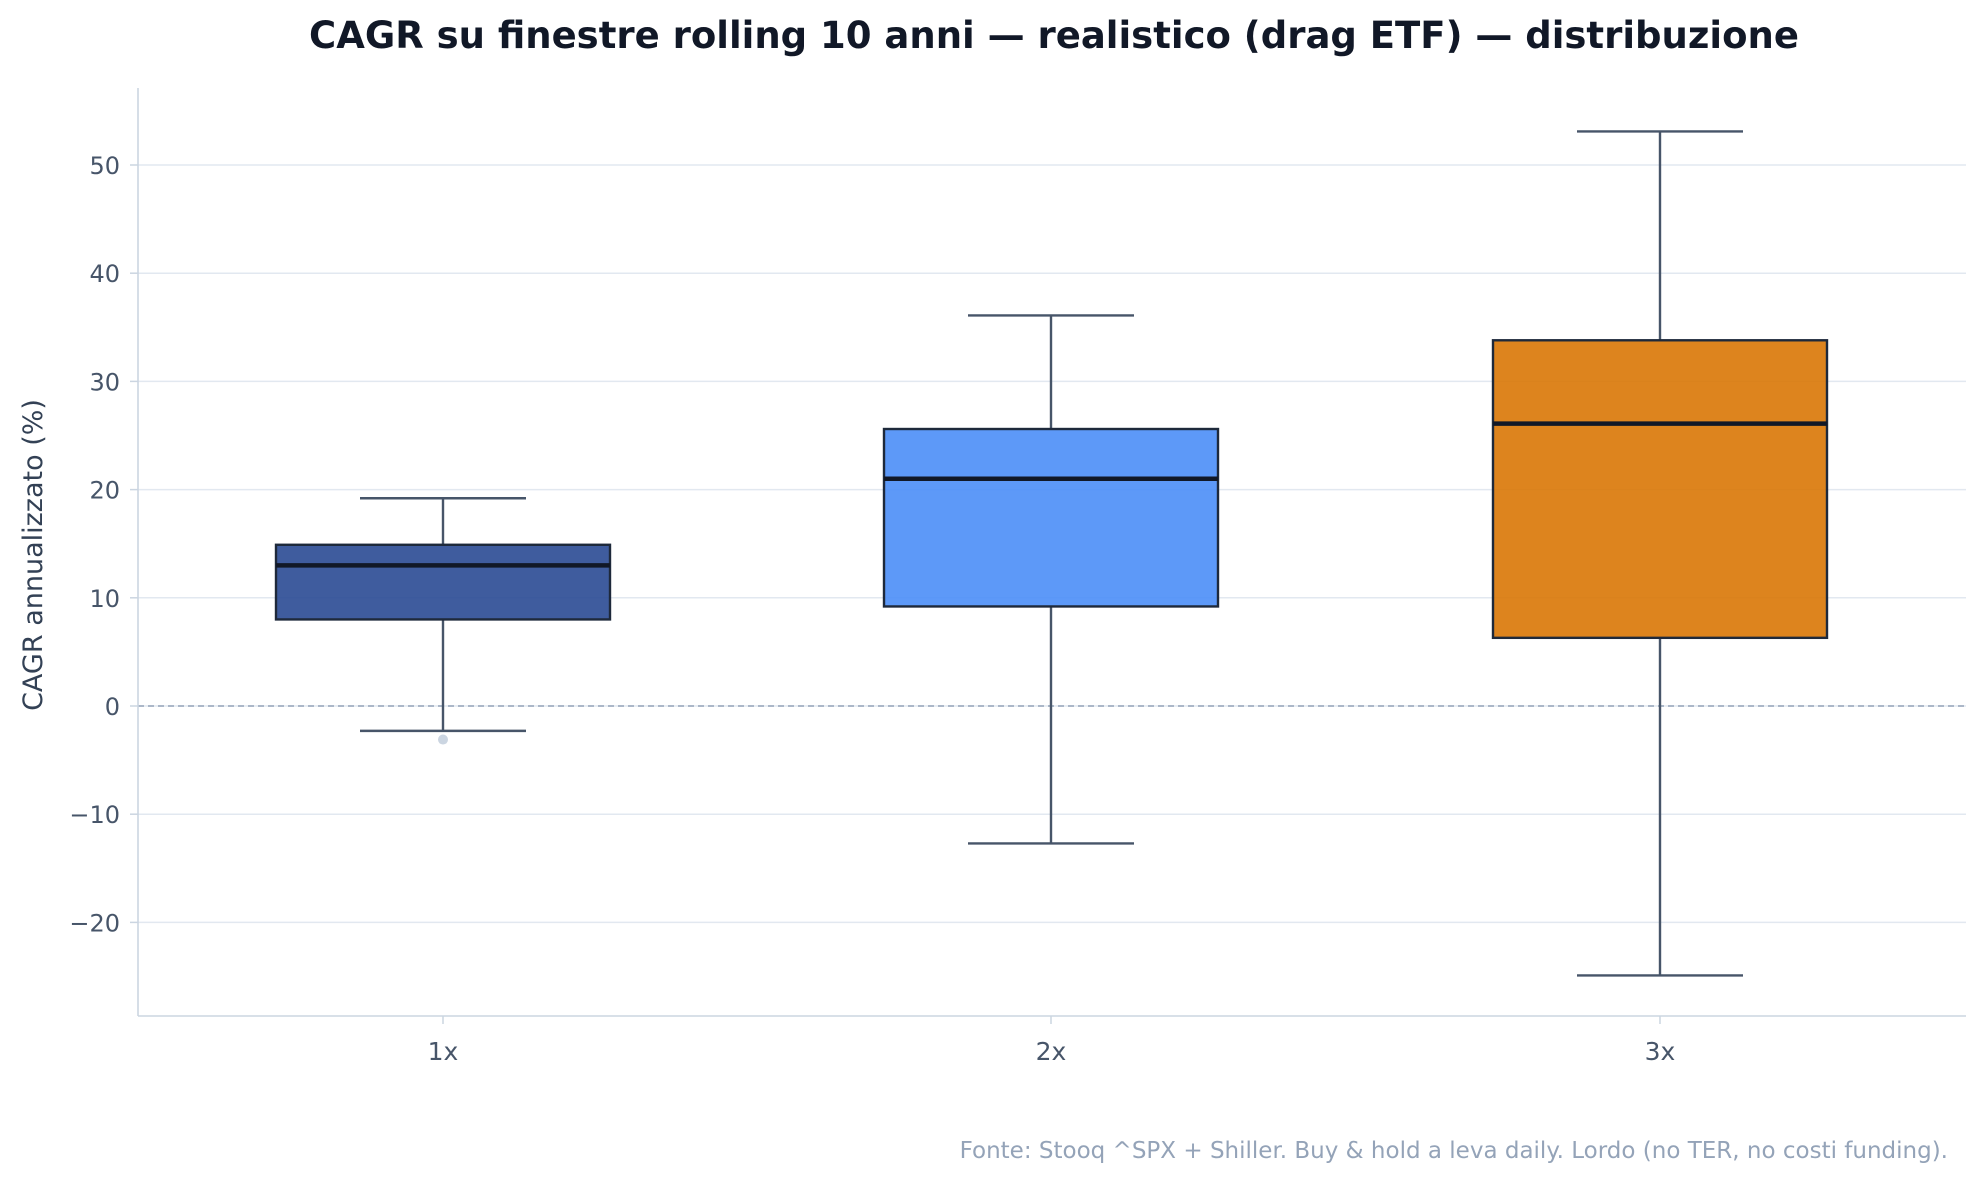 The image size is (1979, 1180). What do you see at coordinates (104, 274) in the screenshot?
I see `y-tick-label: 40` at bounding box center [104, 274].